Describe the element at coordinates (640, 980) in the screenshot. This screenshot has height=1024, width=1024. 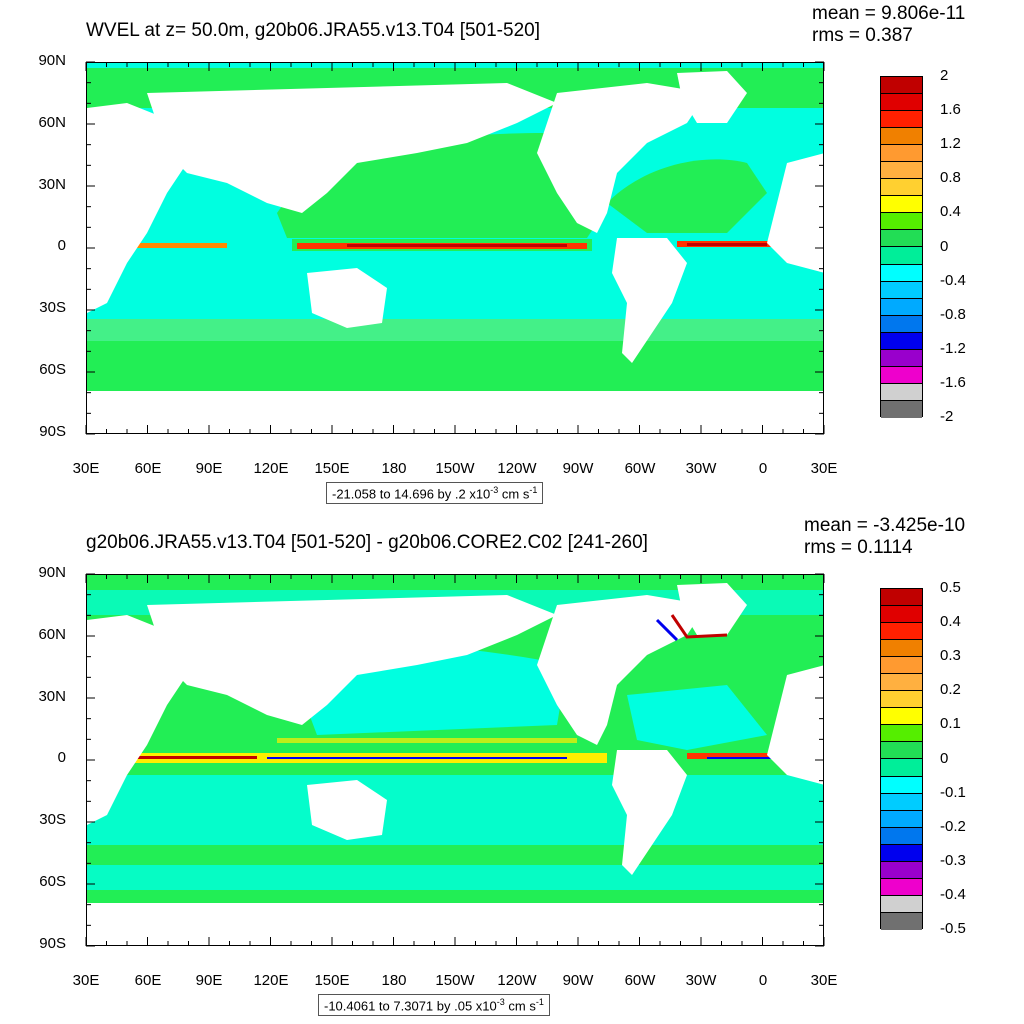
I see `bottom-xlabel-9: 60W` at that location.